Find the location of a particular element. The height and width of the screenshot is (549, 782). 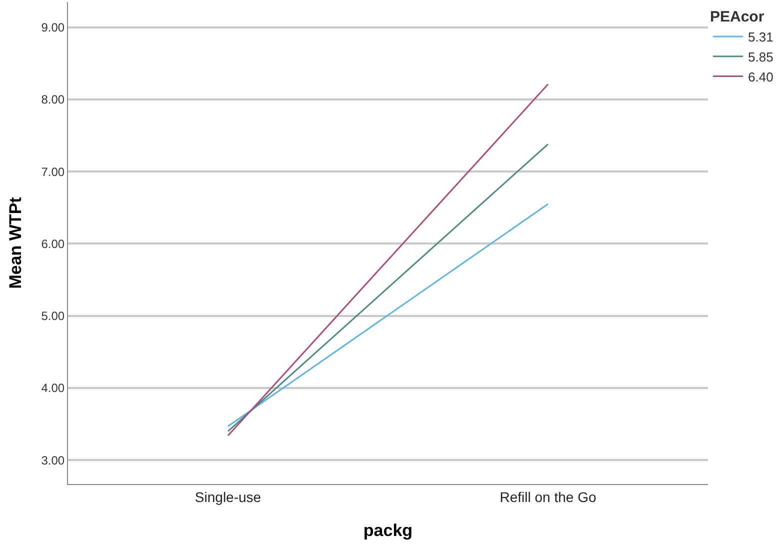

y-tick-label: 4.00 is located at coordinates (53, 388).